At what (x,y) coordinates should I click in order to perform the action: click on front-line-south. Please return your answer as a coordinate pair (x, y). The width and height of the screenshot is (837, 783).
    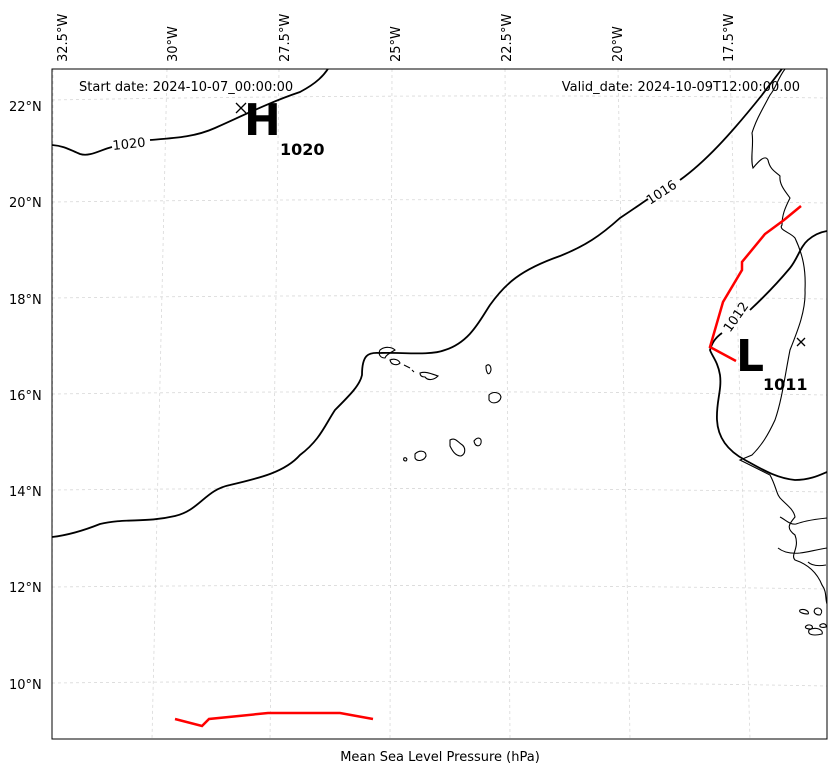
    Looking at the image, I should click on (274, 719).